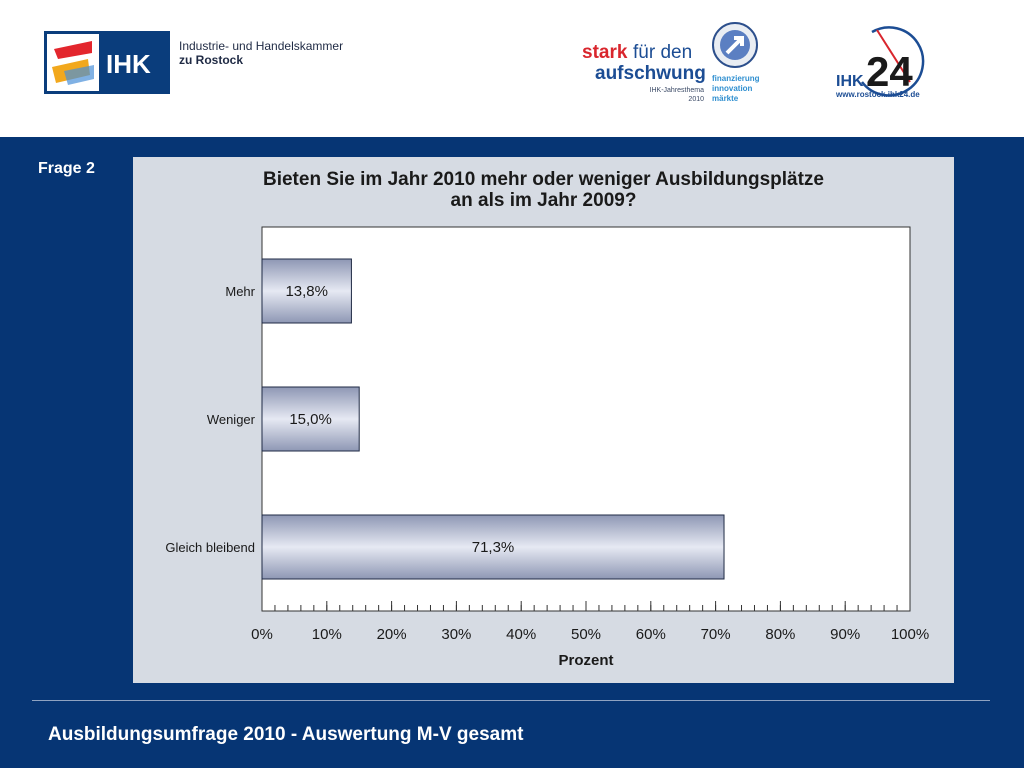 Image resolution: width=1024 pixels, height=768 pixels. What do you see at coordinates (543, 200) in the screenshot?
I see `chart-title-line2: an als im Jahr 2009?` at bounding box center [543, 200].